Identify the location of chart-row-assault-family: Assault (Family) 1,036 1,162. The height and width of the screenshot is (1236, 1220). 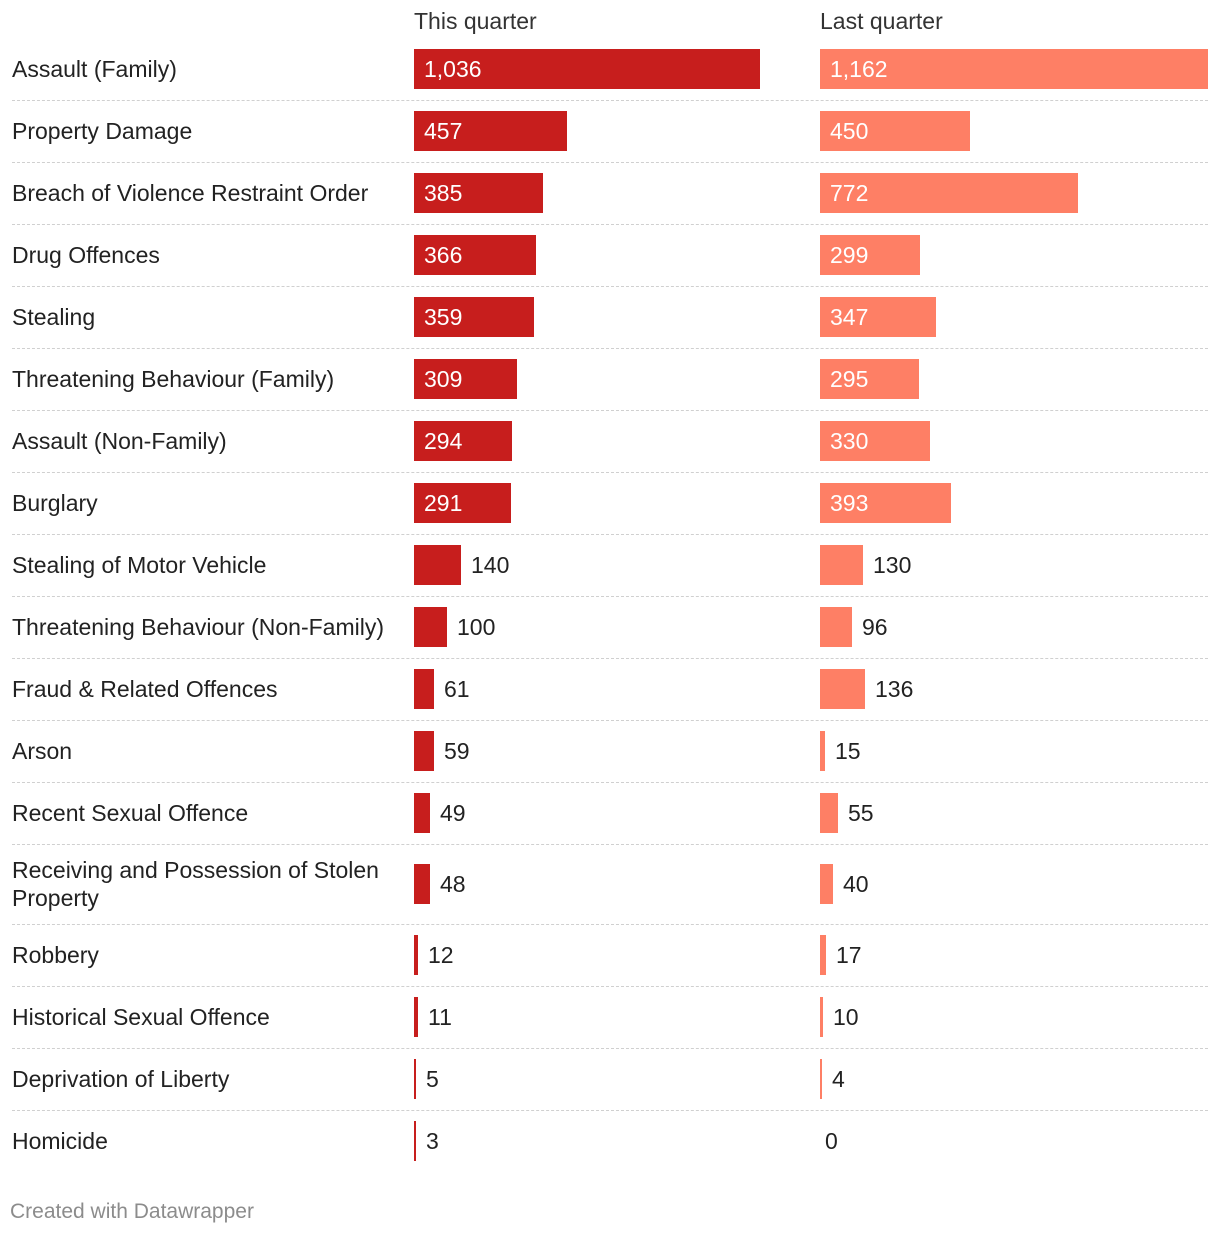
(610, 69).